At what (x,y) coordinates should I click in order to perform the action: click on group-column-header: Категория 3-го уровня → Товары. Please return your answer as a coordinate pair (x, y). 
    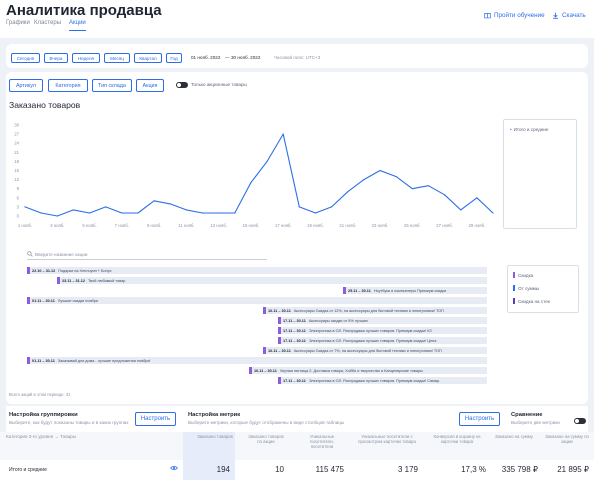
    Looking at the image, I should click on (41, 436).